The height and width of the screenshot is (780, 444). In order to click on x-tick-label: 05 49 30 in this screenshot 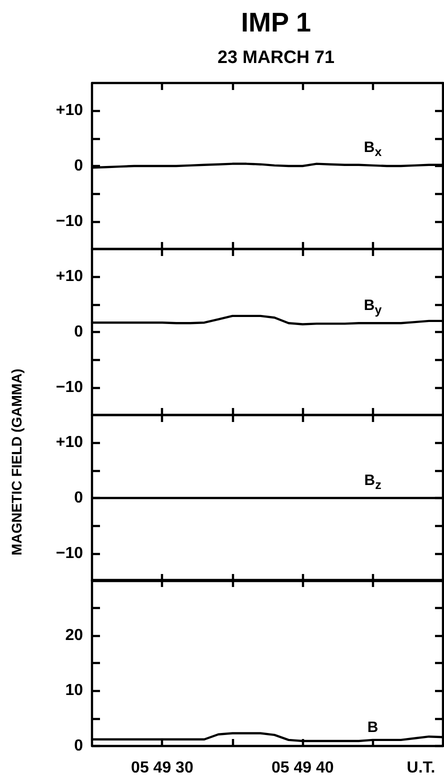, I will do `click(162, 768)`.